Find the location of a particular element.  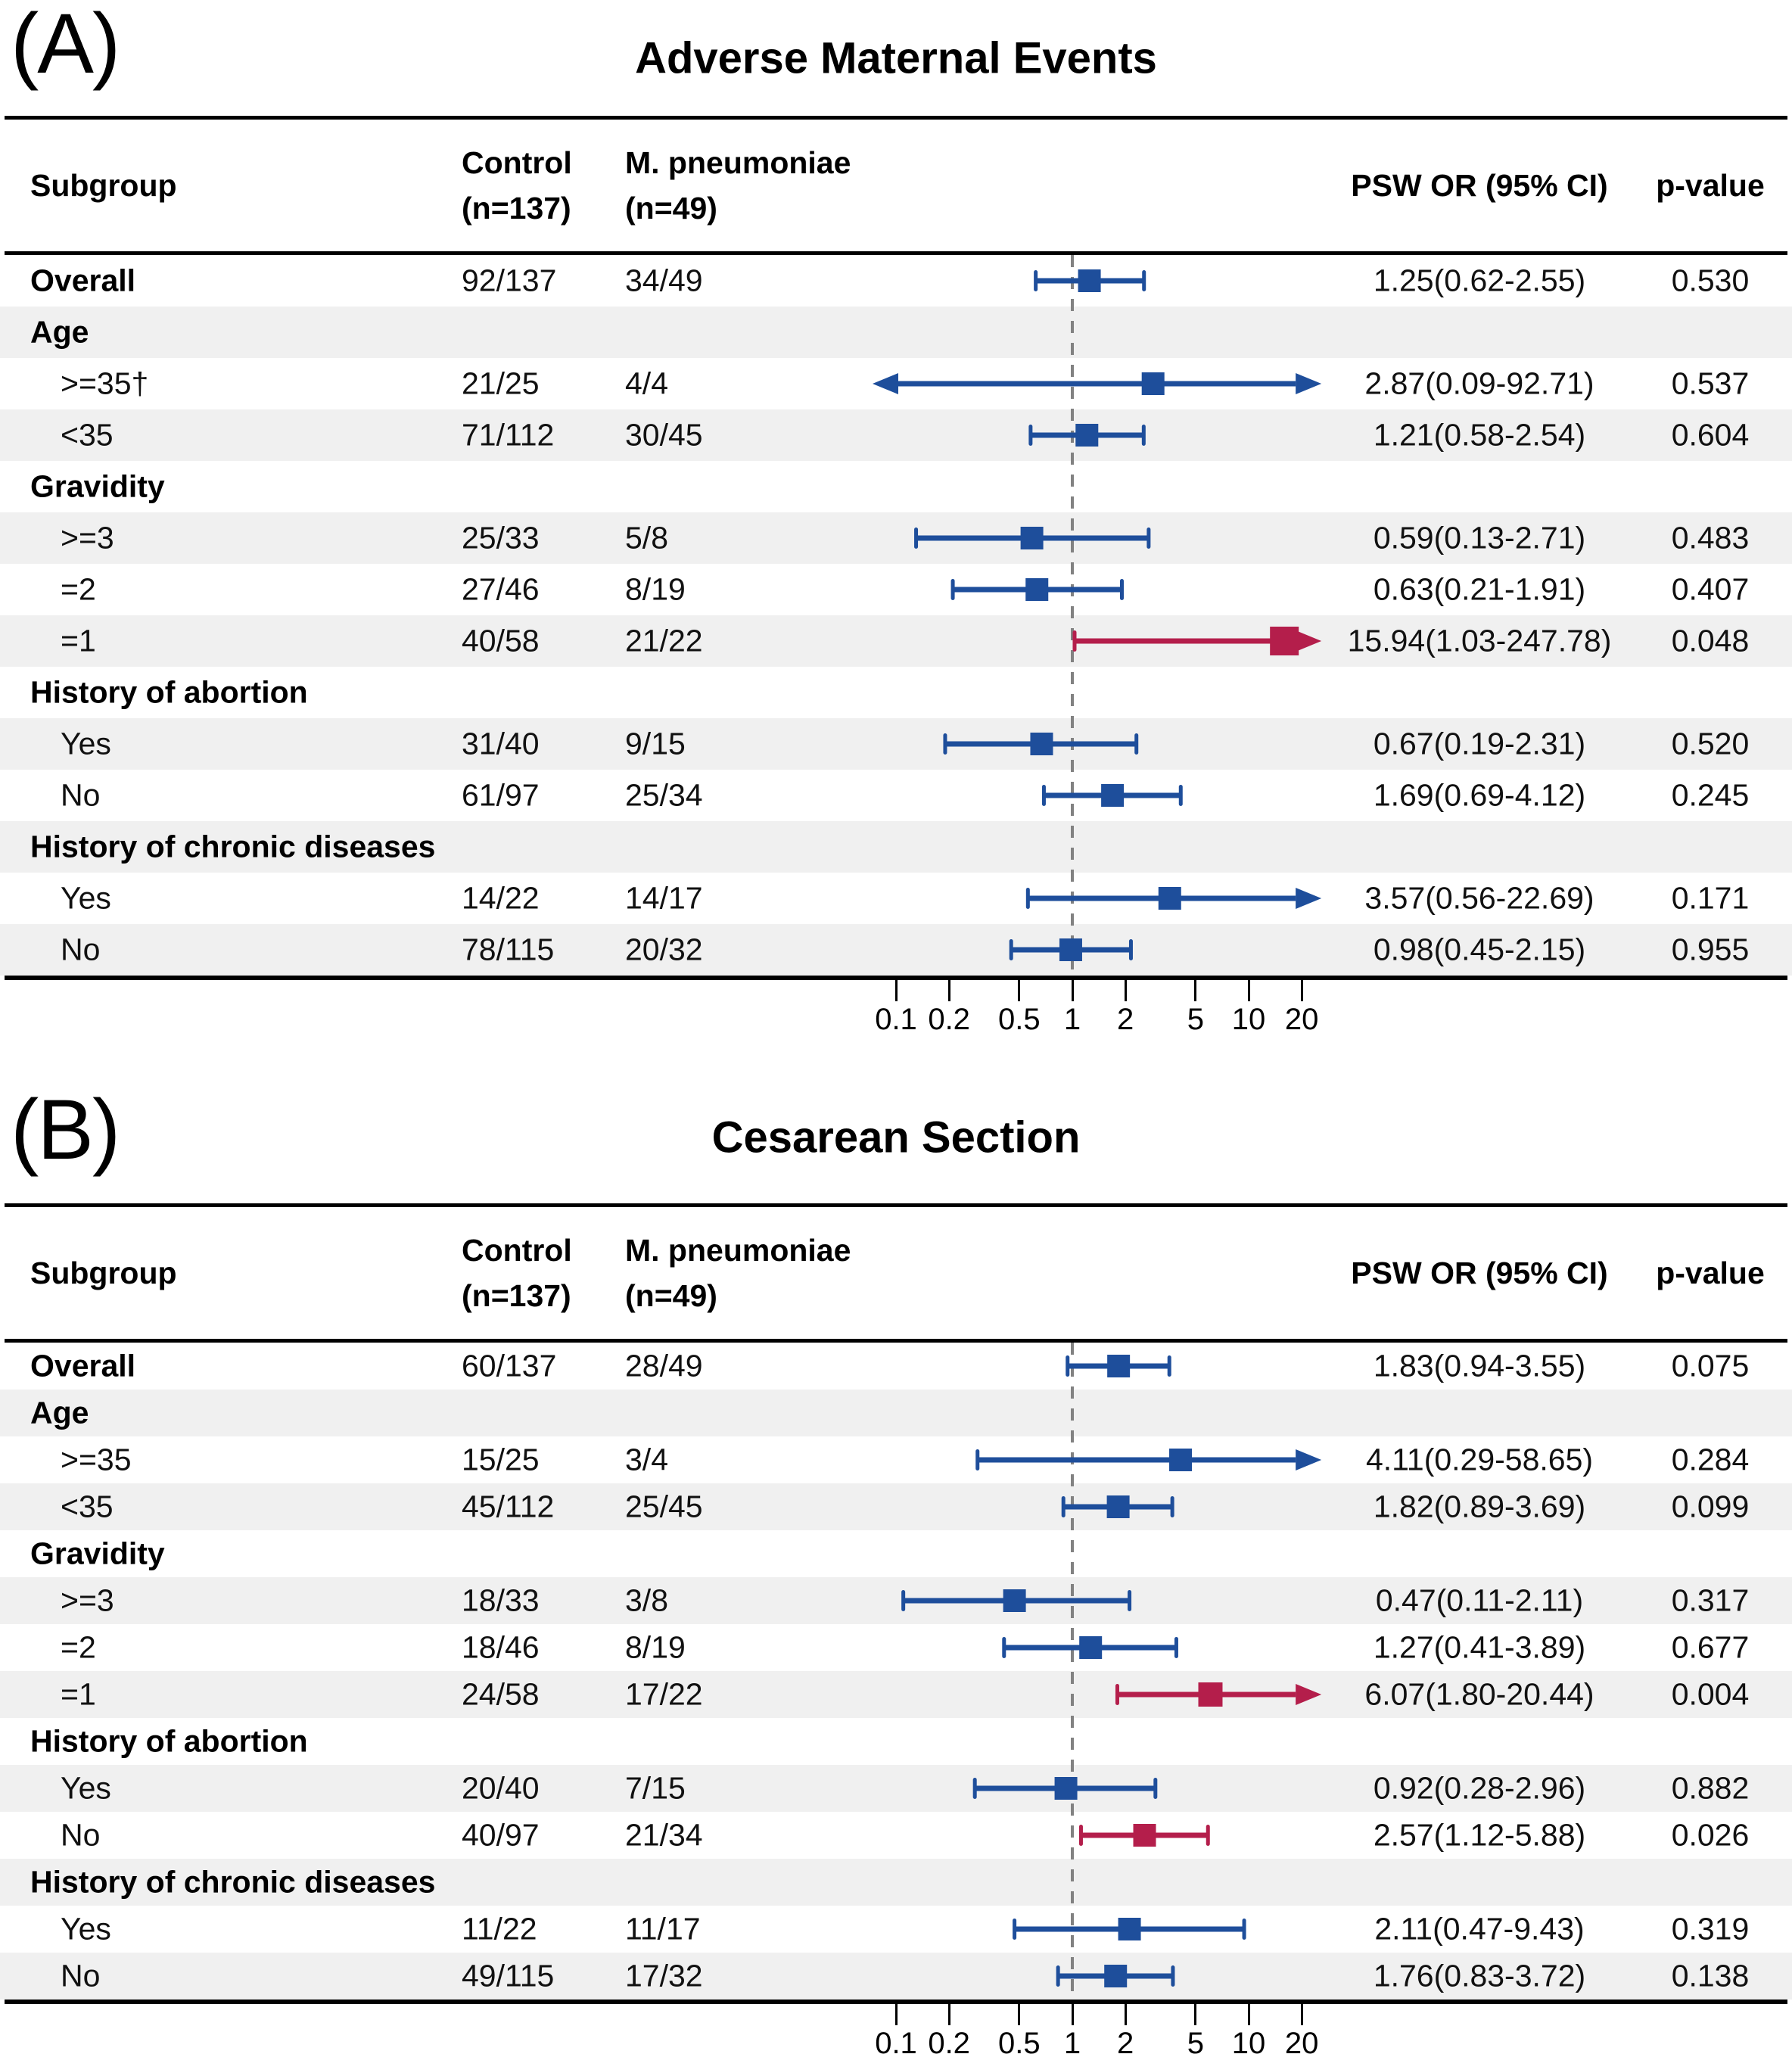

subgroup-label: >=35 is located at coordinates (96, 1459).